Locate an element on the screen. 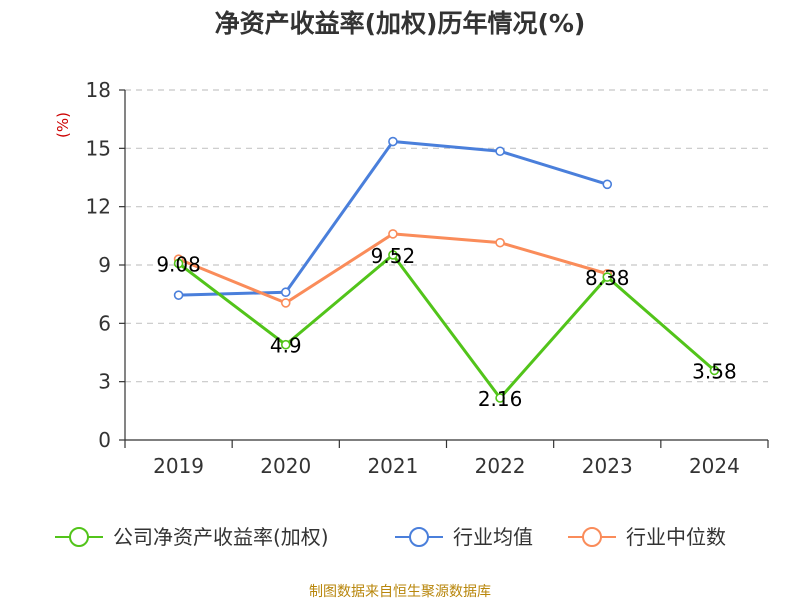 This screenshot has width=800, height=601. x-tick-label: 2022 is located at coordinates (500, 466).